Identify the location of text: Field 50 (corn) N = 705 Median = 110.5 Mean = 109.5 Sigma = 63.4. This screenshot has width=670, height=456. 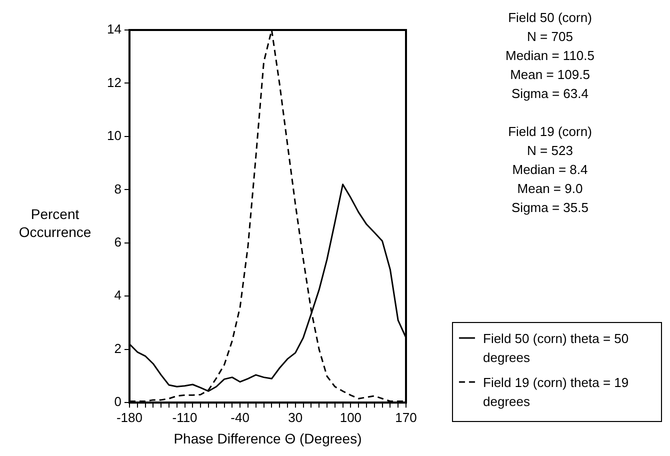
(550, 56).